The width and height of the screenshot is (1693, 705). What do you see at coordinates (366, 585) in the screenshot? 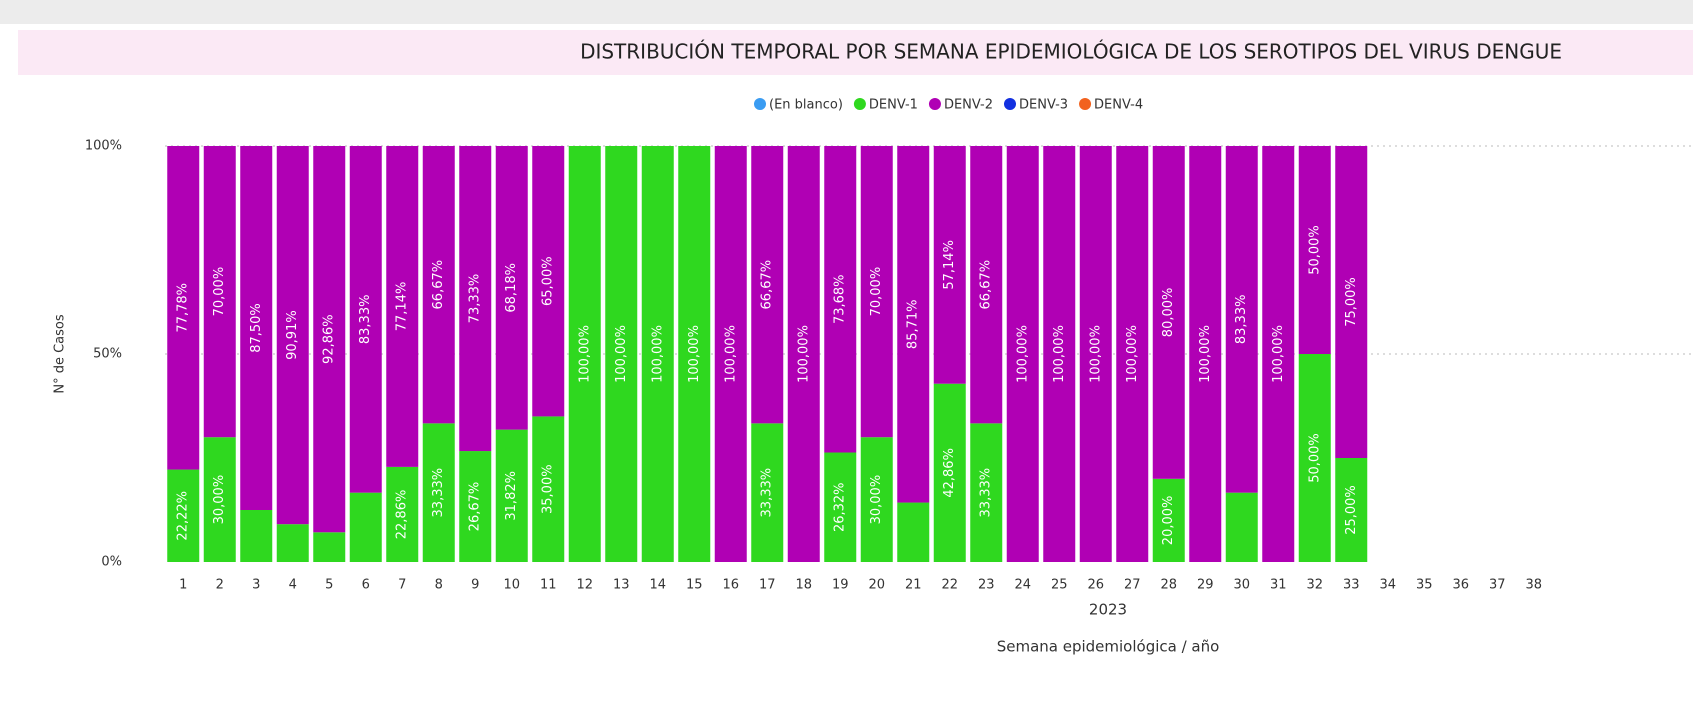
I see `x-tick-label: 6` at bounding box center [366, 585].